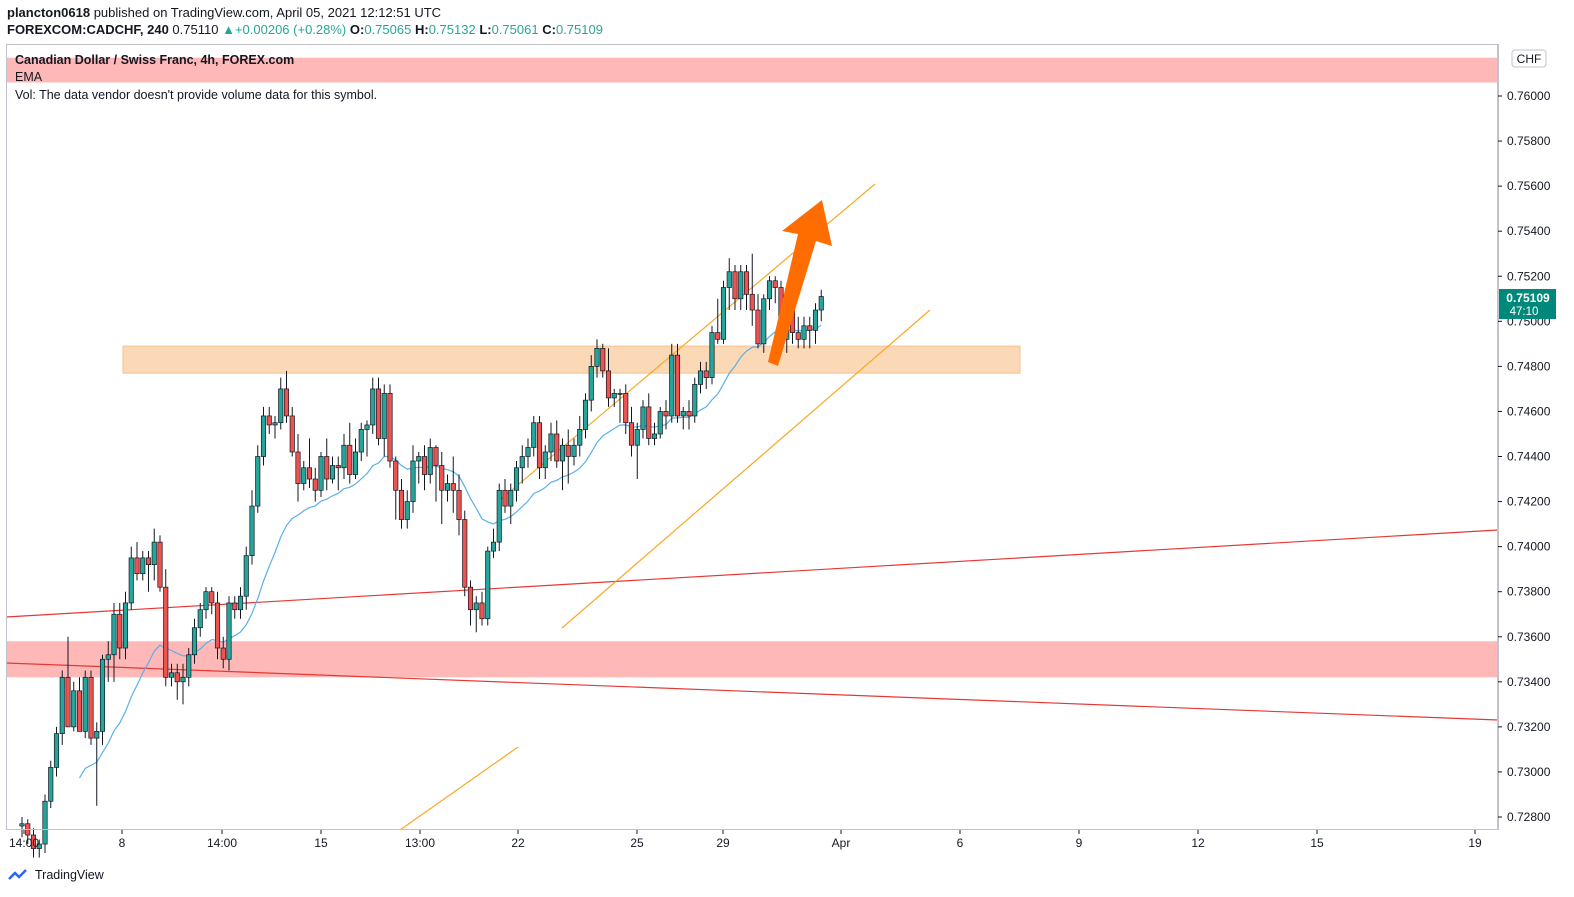 Image resolution: width=1574 pixels, height=897 pixels. What do you see at coordinates (1529, 141) in the screenshot?
I see `price-tick-label: 0.75800` at bounding box center [1529, 141].